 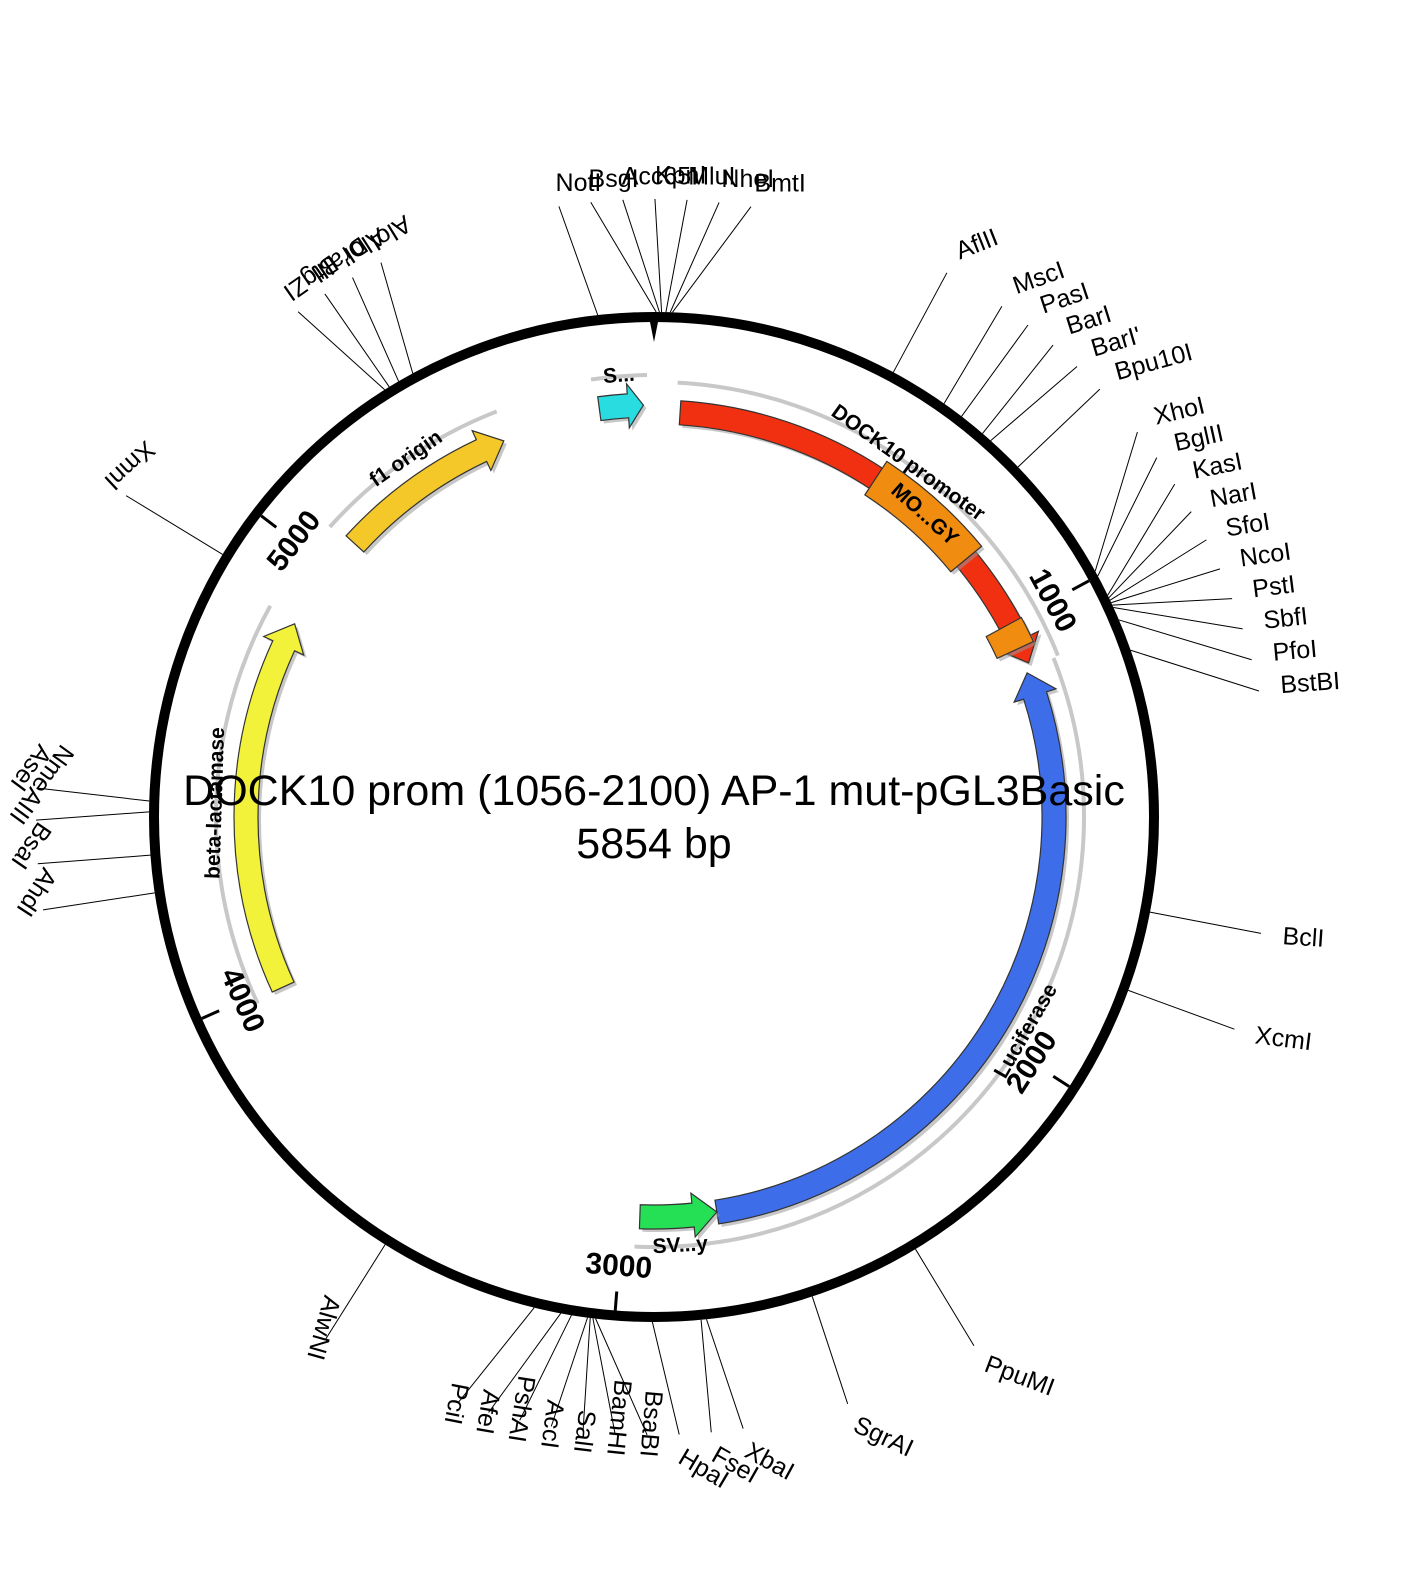 What do you see at coordinates (920, 322) in the screenshot?
I see `site-line-aflii` at bounding box center [920, 322].